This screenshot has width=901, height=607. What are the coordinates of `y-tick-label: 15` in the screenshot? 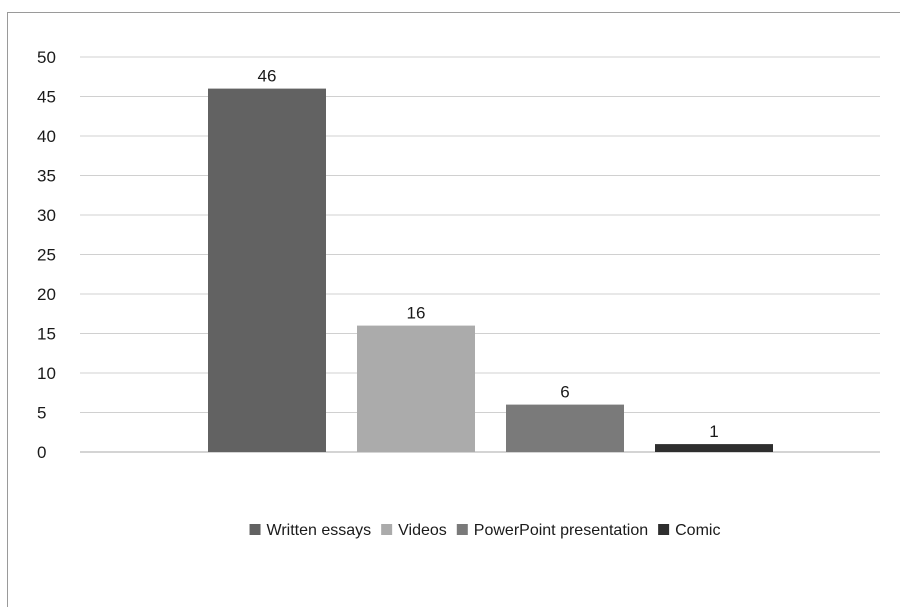 It's located at (46, 334).